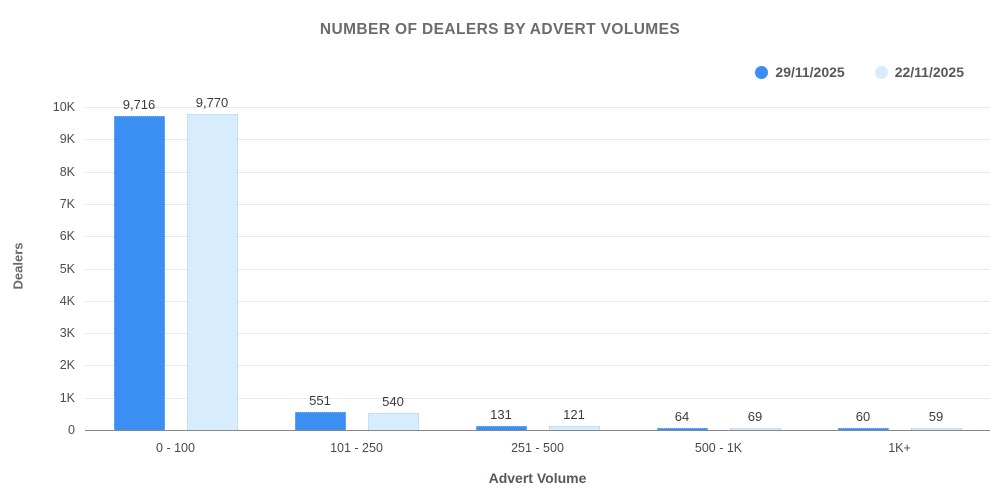 This screenshot has height=500, width=1000. What do you see at coordinates (537, 107) in the screenshot?
I see `gridline-10k` at bounding box center [537, 107].